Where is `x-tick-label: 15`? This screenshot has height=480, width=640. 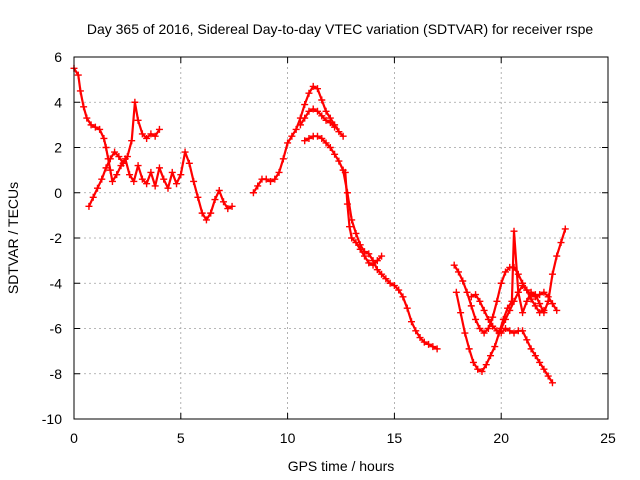
x-tick-label: 15 is located at coordinates (395, 438).